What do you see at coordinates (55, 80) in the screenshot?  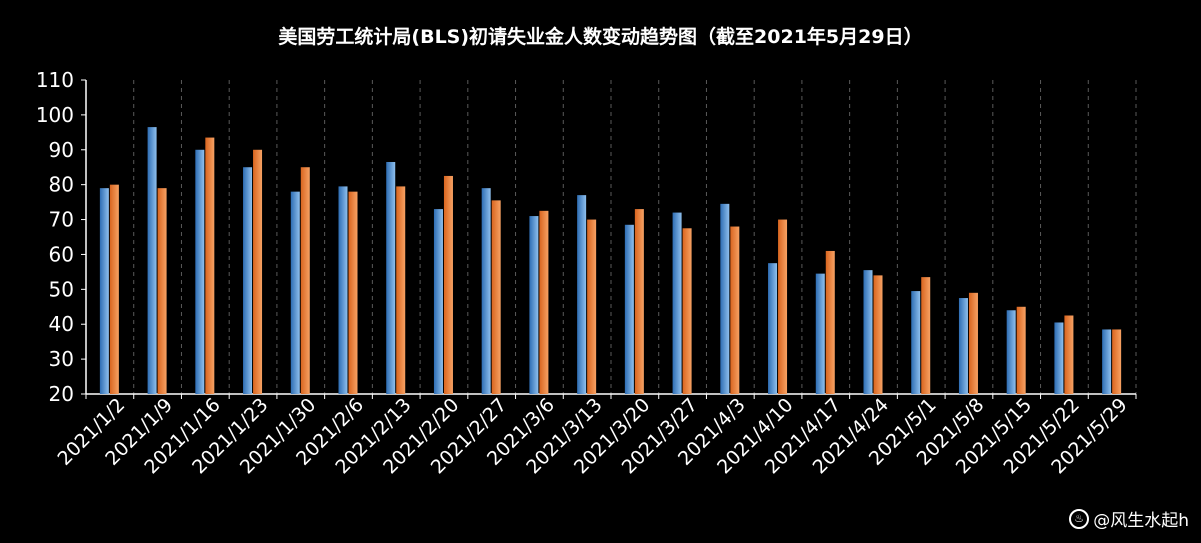 I see `y-tick-label: 110` at bounding box center [55, 80].